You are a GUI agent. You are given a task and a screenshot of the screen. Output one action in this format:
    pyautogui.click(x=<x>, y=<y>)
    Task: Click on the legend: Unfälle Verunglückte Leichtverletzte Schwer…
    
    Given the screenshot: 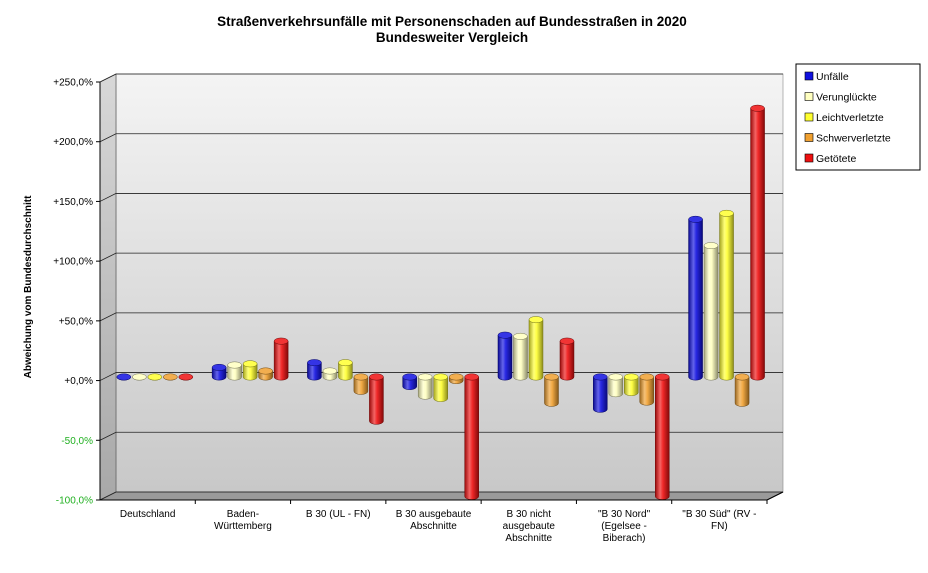 What is the action you would take?
    pyautogui.click(x=858, y=117)
    